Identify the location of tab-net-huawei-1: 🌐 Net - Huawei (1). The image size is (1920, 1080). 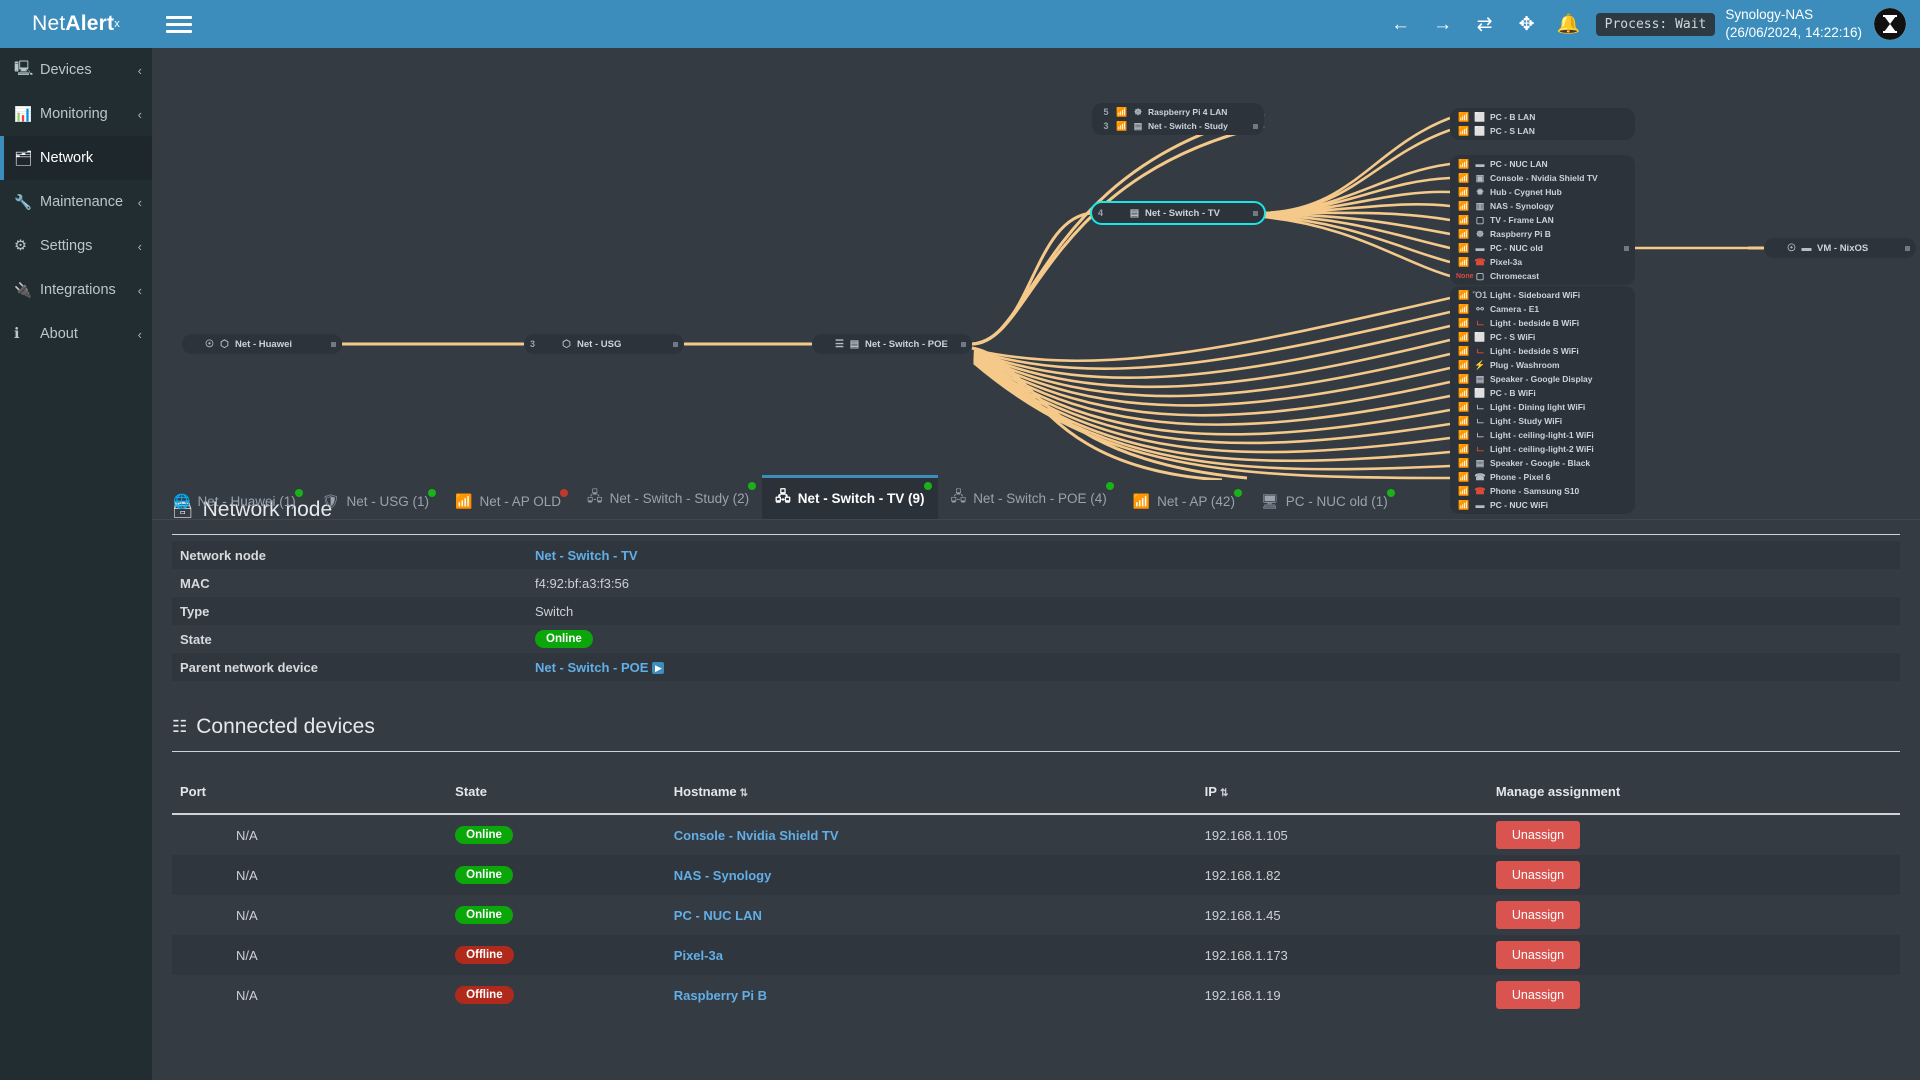
(234, 502).